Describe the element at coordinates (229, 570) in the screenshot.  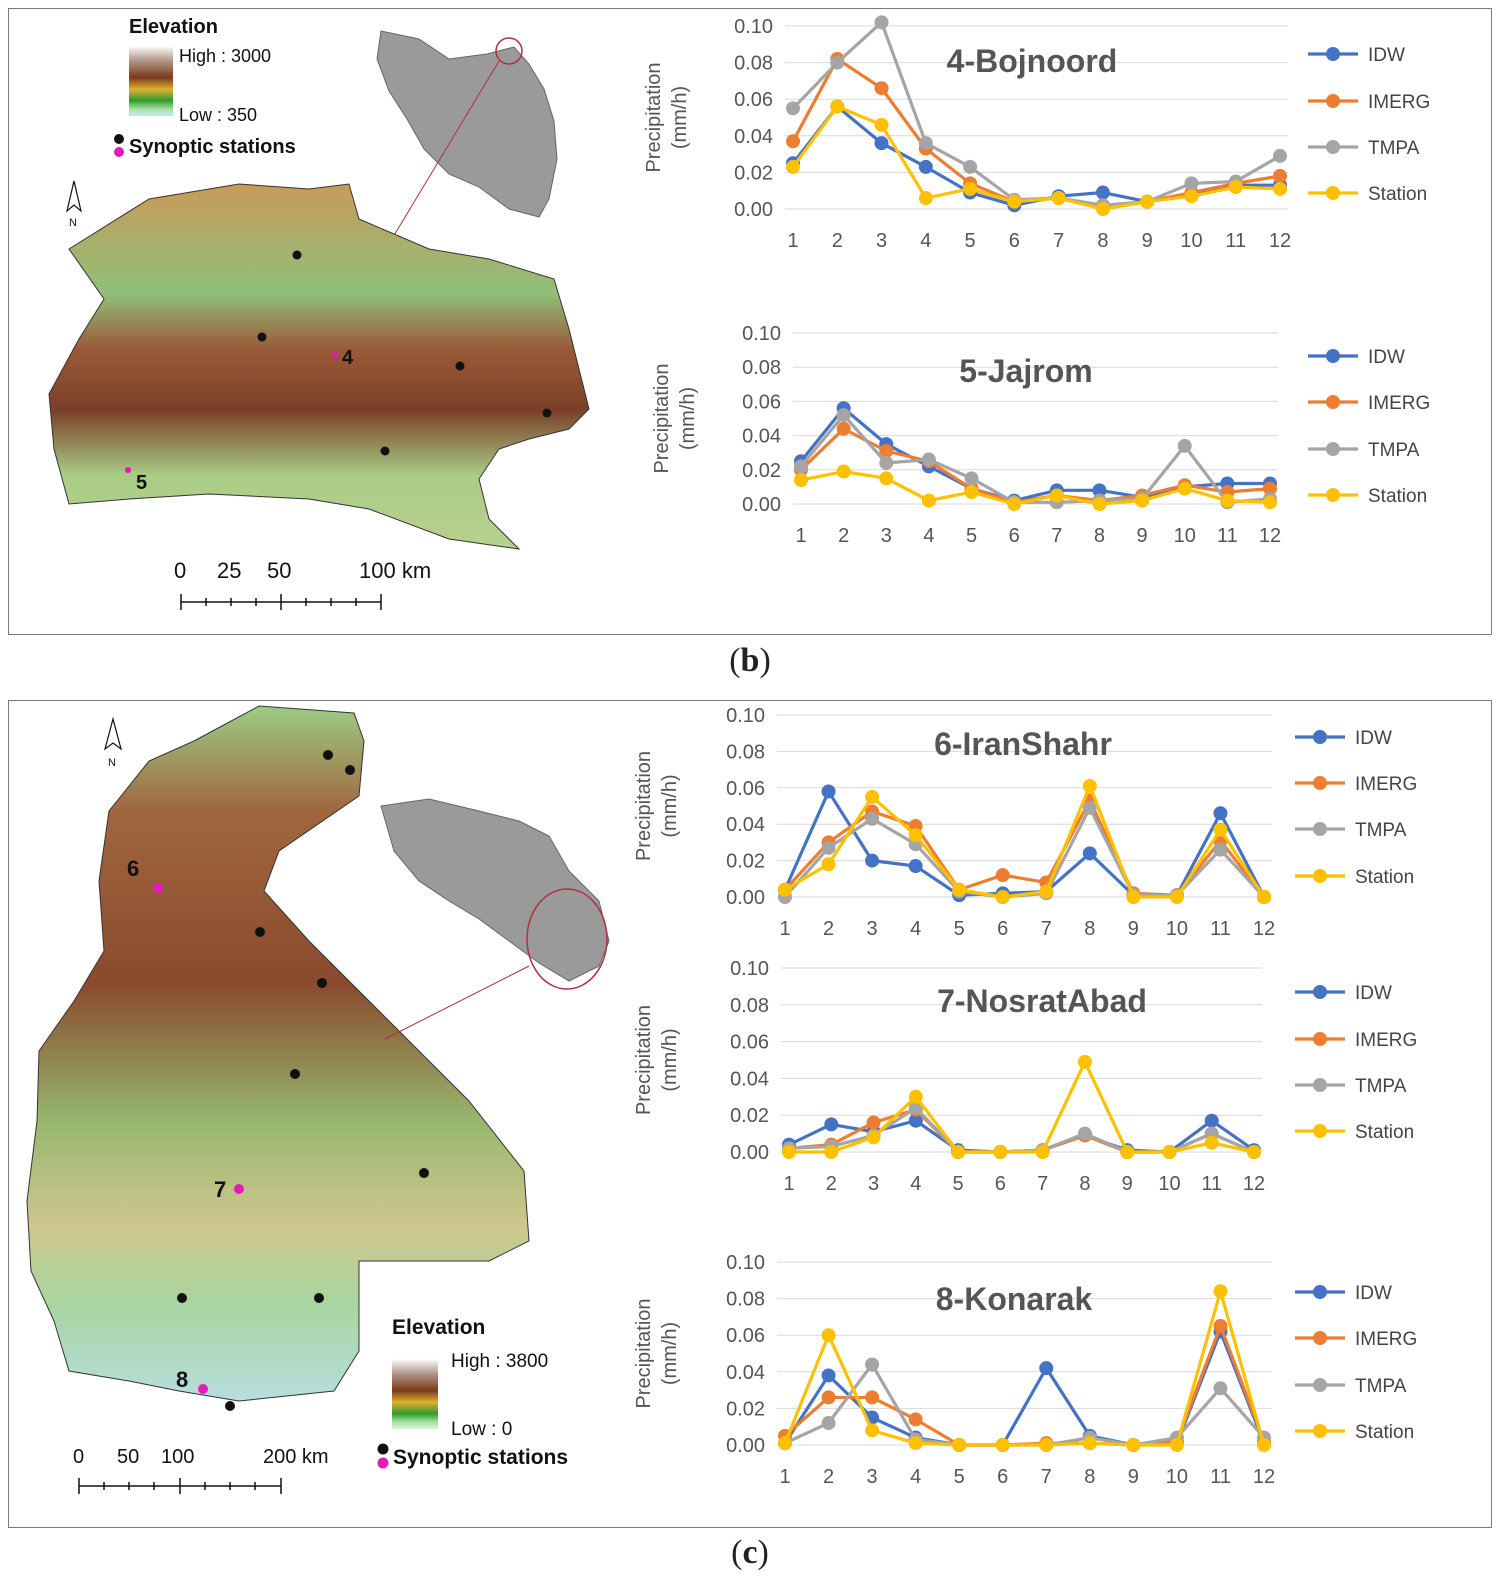
I see `scale-label: 25` at that location.